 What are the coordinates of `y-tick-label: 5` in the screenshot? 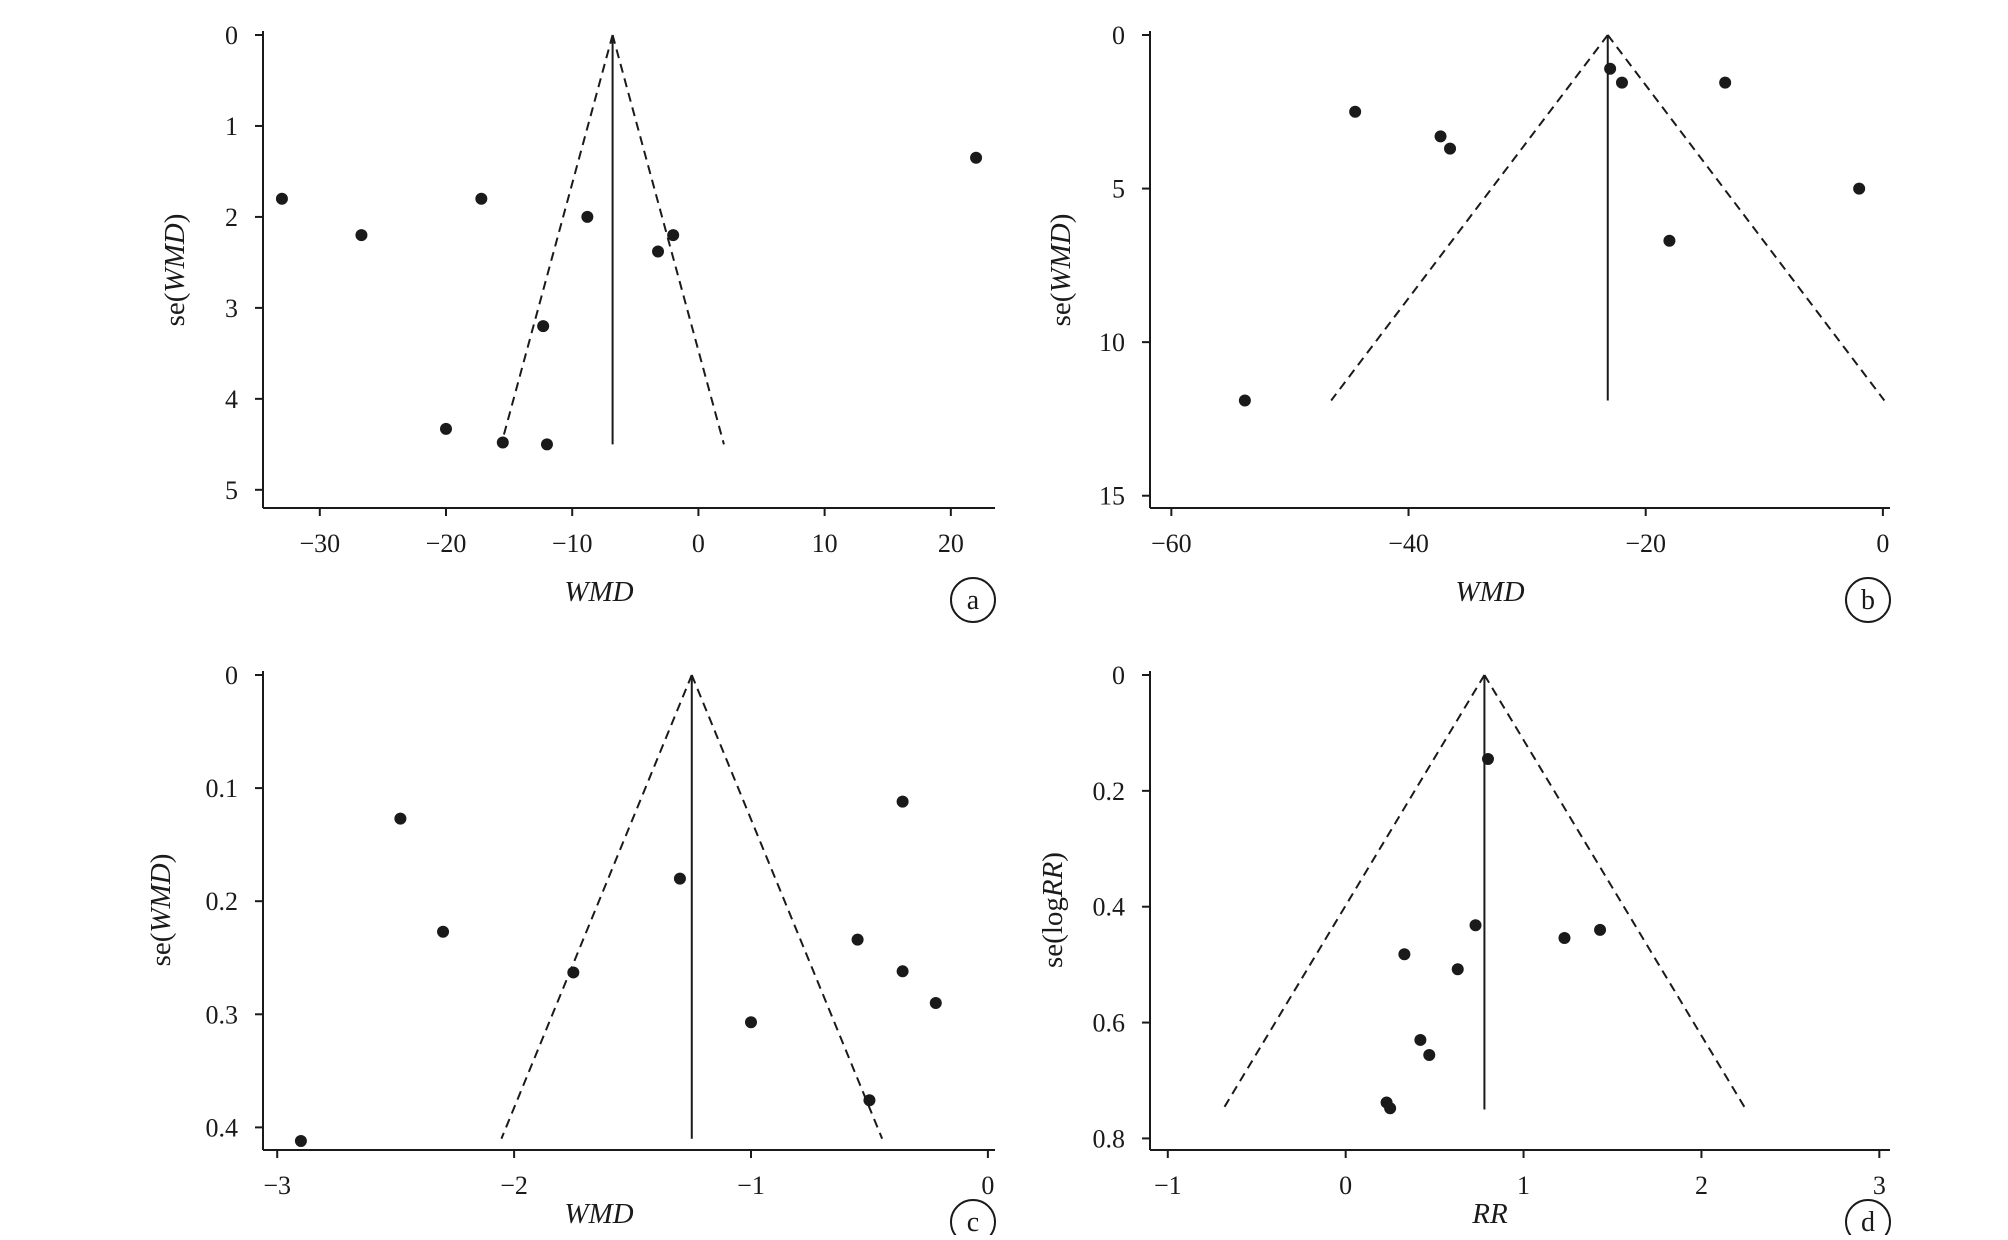 It's located at (1118, 189).